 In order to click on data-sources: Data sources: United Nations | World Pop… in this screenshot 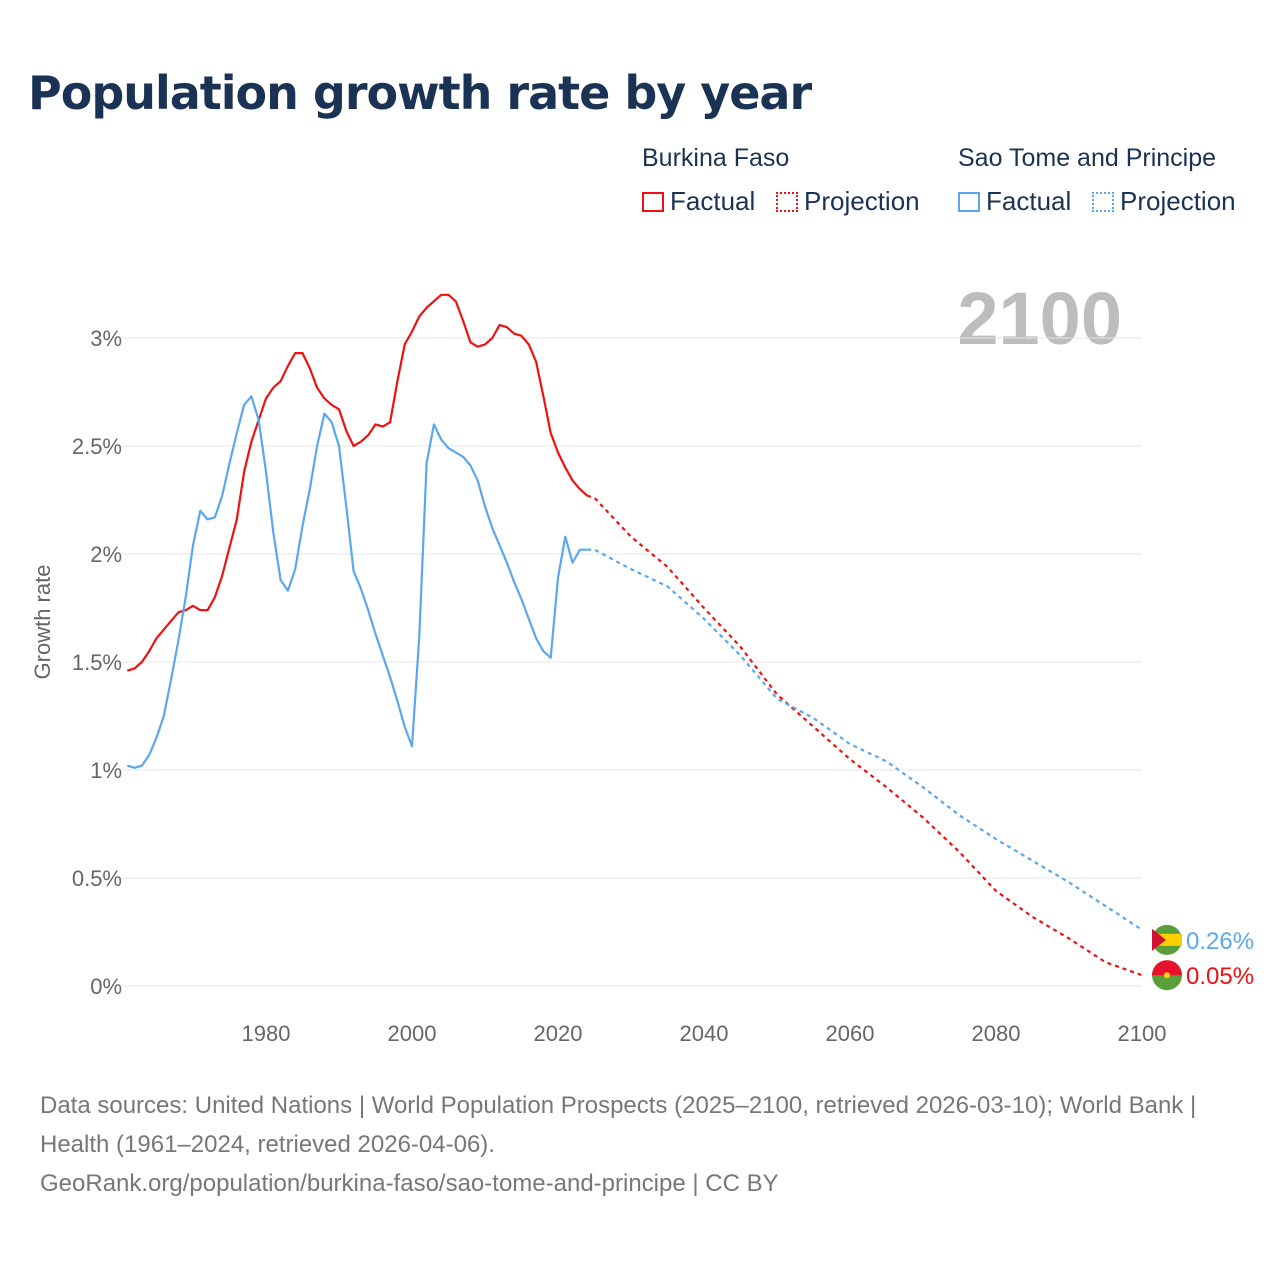, I will do `click(618, 1125)`.